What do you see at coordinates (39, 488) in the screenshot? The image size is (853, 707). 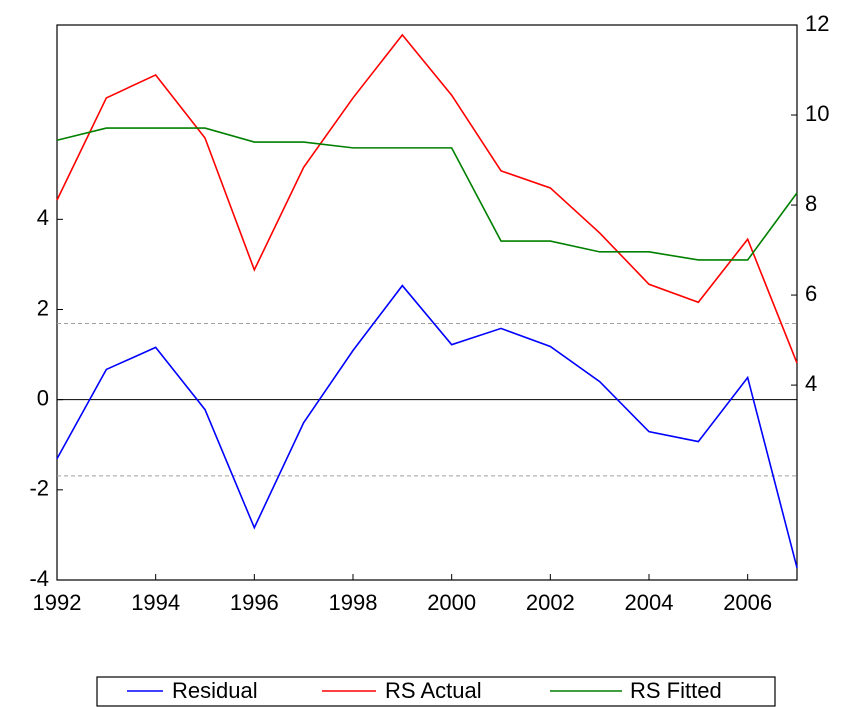 I see `y-tick-label: -2` at bounding box center [39, 488].